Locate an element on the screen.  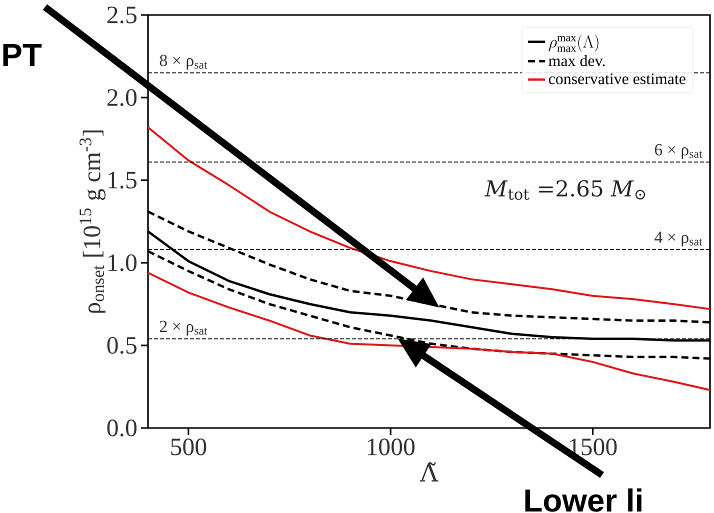
ref-line-label: 8 × ρ$_{sat}$ is located at coordinates (184, 62).